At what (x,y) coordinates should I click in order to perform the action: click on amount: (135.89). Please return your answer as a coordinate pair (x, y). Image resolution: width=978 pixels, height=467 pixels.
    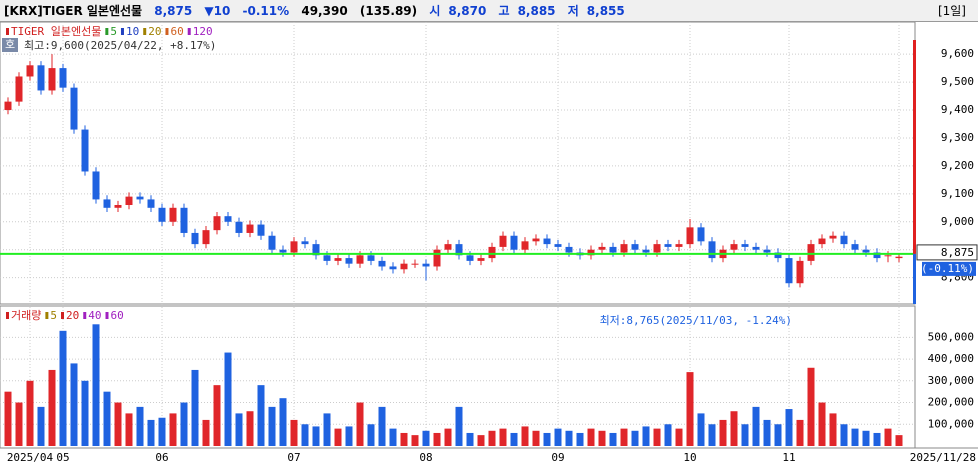
    Looking at the image, I should click on (388, 11).